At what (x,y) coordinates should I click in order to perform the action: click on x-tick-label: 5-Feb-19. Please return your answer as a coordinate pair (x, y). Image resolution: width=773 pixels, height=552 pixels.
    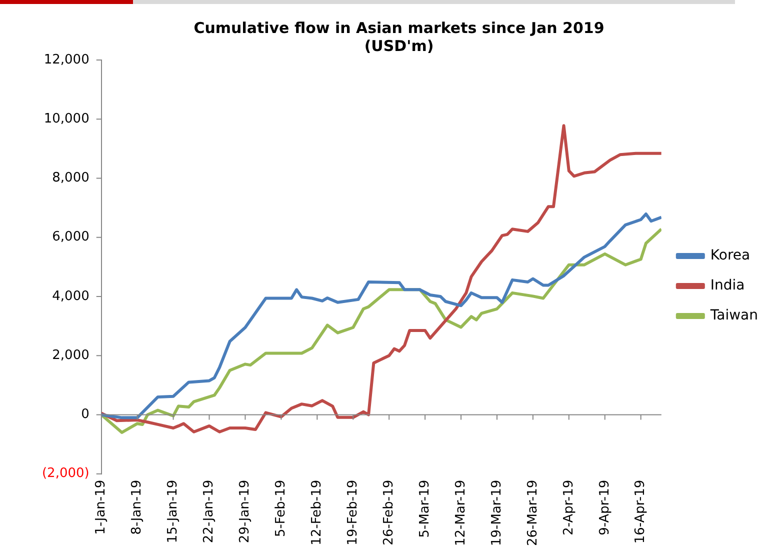
    Looking at the image, I should click on (281, 509).